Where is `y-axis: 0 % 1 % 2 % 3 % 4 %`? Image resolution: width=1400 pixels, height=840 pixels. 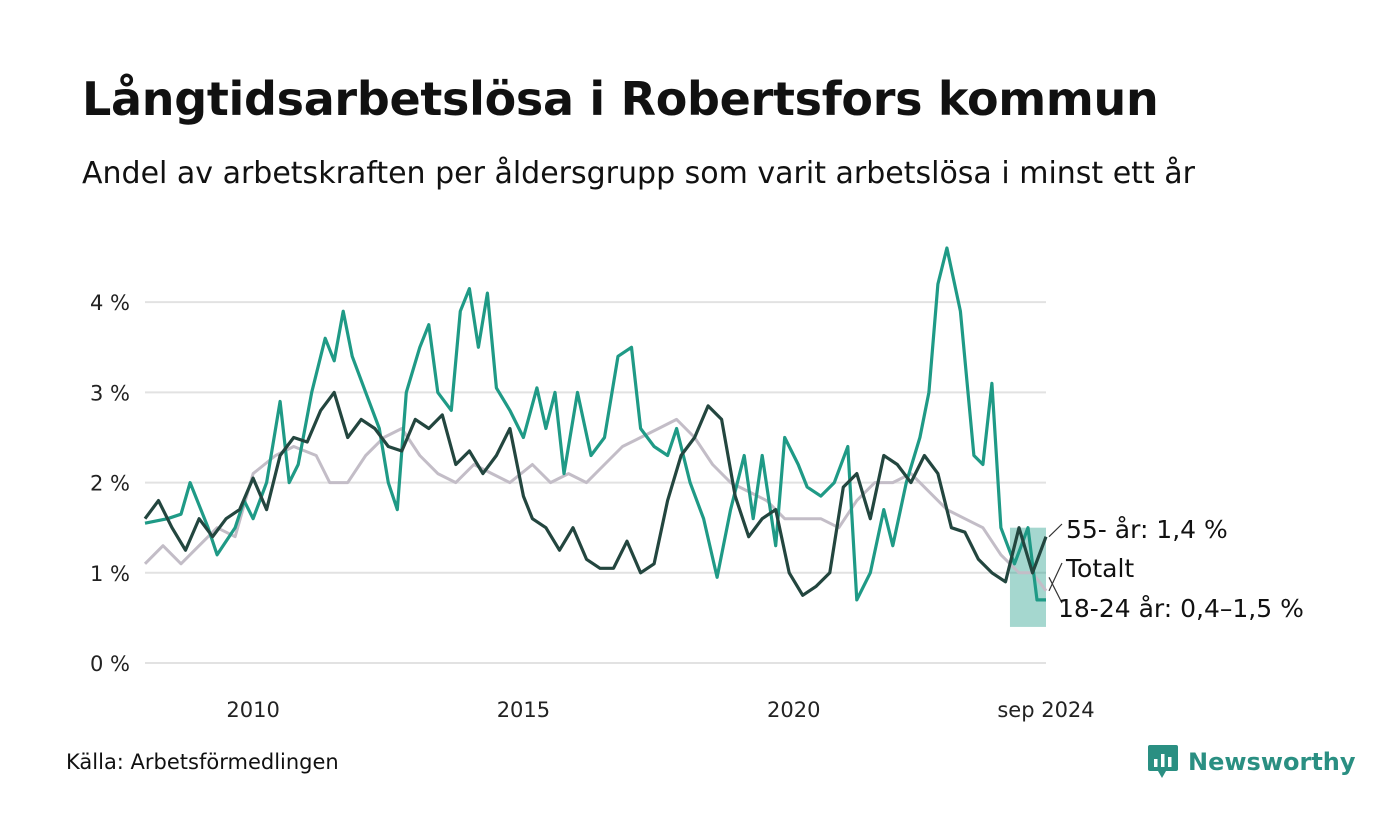
y-axis: 0 % 1 % 2 % 3 % 4 % is located at coordinates (110, 483).